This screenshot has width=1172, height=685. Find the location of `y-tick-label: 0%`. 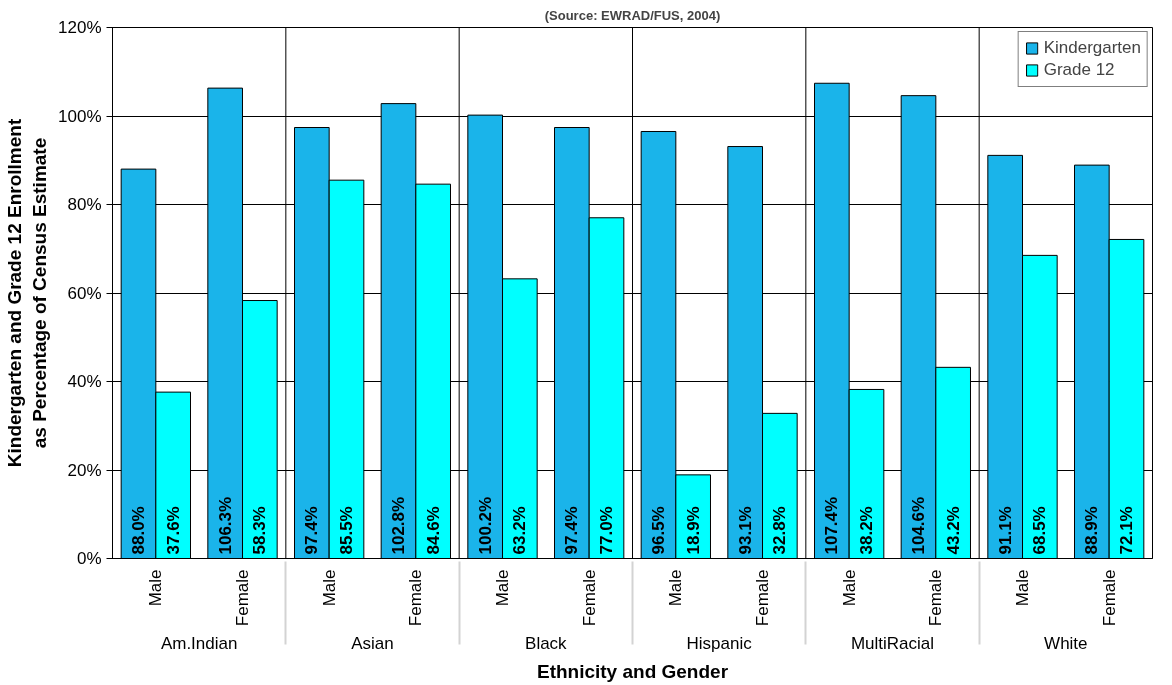

y-tick-label: 0% is located at coordinates (89, 558).